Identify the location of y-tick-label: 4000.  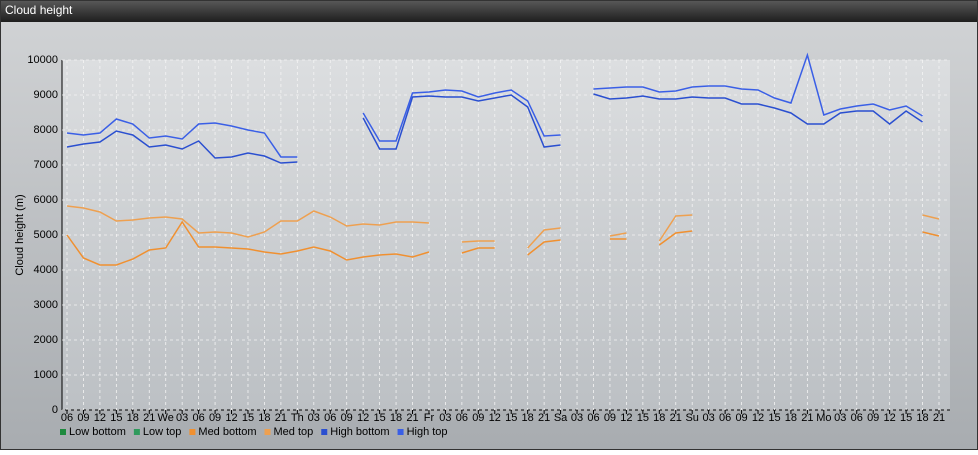
(46, 270).